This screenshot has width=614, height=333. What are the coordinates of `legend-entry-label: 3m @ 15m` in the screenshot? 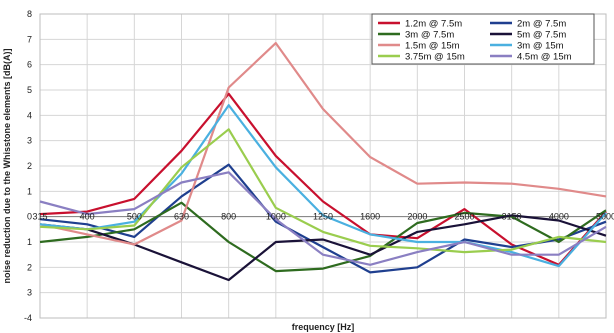 It's located at (540, 46).